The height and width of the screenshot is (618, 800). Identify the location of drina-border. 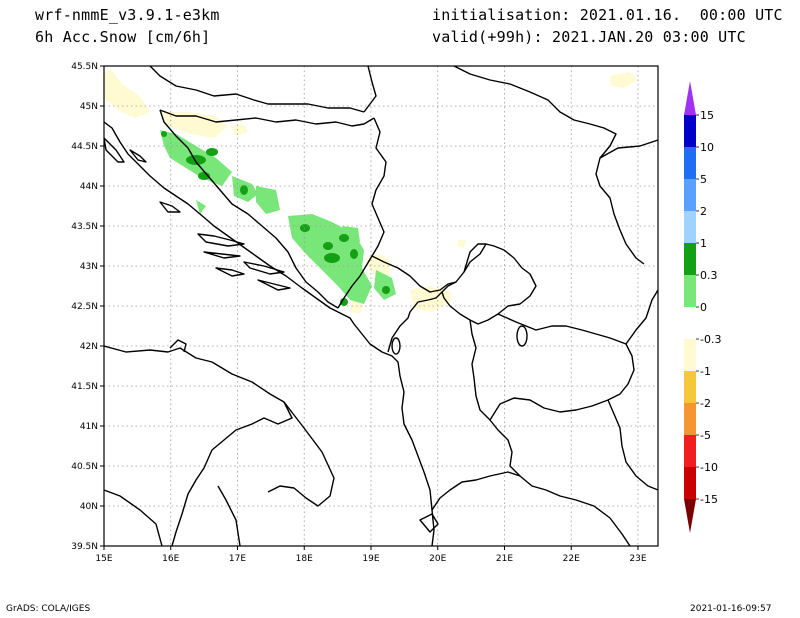
(379, 187).